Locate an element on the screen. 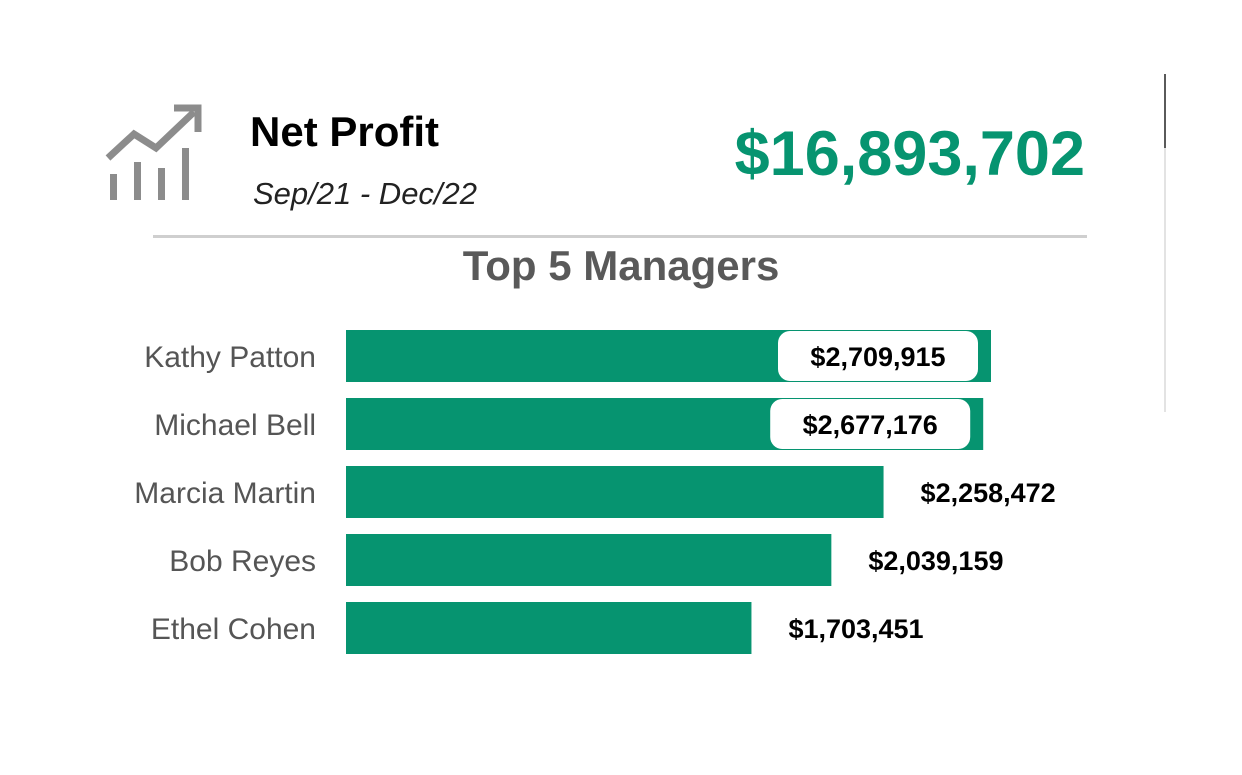 The width and height of the screenshot is (1242, 775). period-label: Sep/21 - Dec/22 is located at coordinates (365, 193).